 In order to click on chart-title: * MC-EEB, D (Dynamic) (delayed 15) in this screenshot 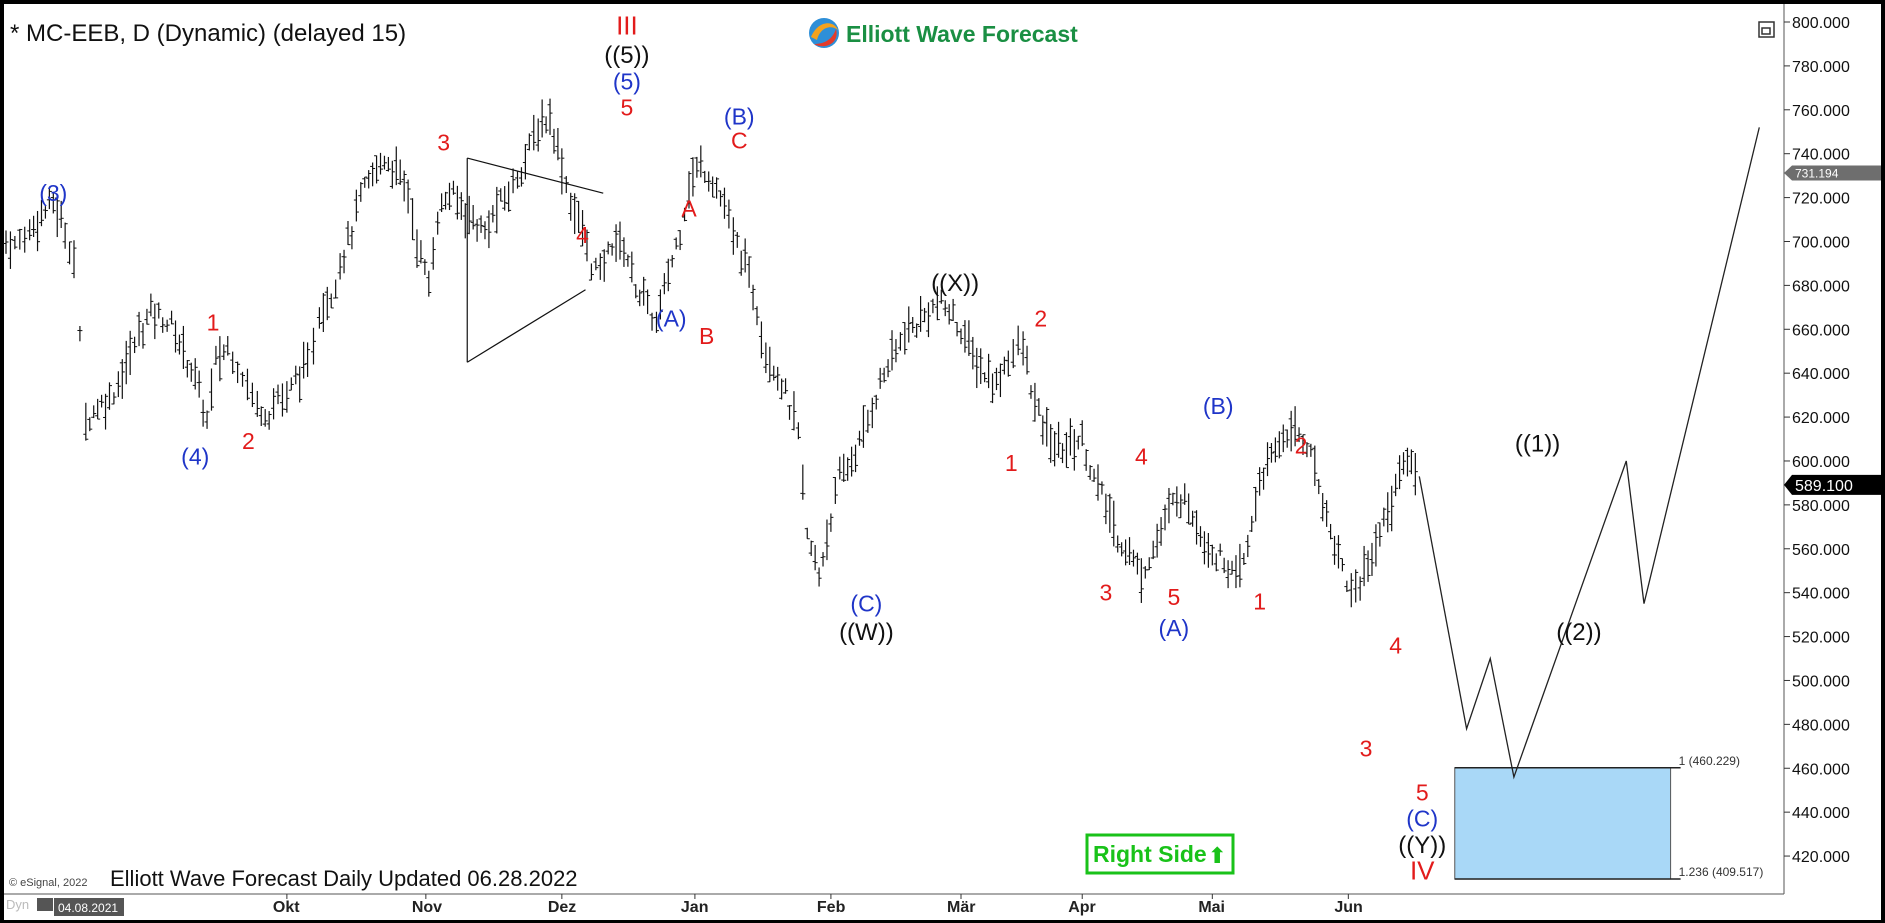, I will do `click(208, 33)`.